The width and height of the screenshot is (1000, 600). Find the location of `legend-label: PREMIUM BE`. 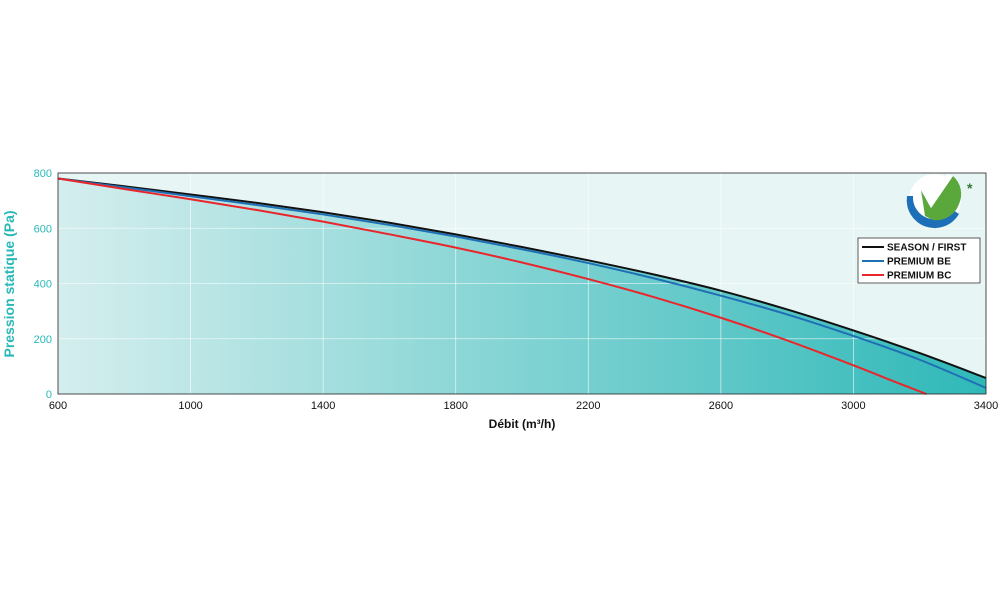

legend-label: PREMIUM BE is located at coordinates (919, 262).